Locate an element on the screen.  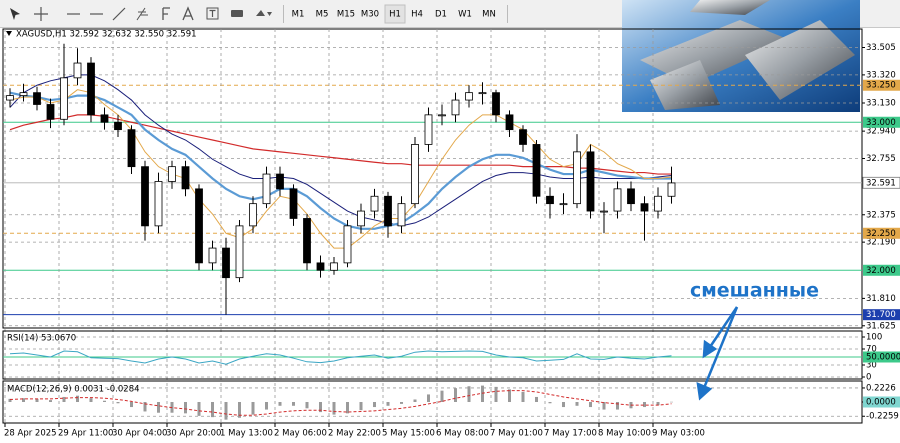
image-bar is located at coordinates (730, 7).